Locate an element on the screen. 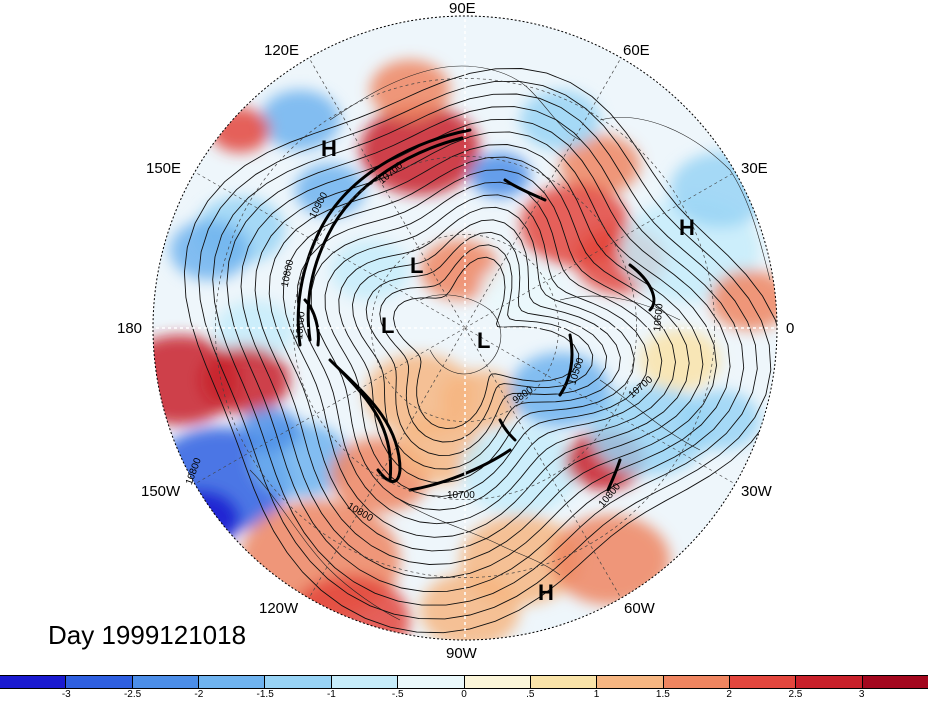 The width and height of the screenshot is (928, 702). lon-label-60w: 60W is located at coordinates (639, 608).